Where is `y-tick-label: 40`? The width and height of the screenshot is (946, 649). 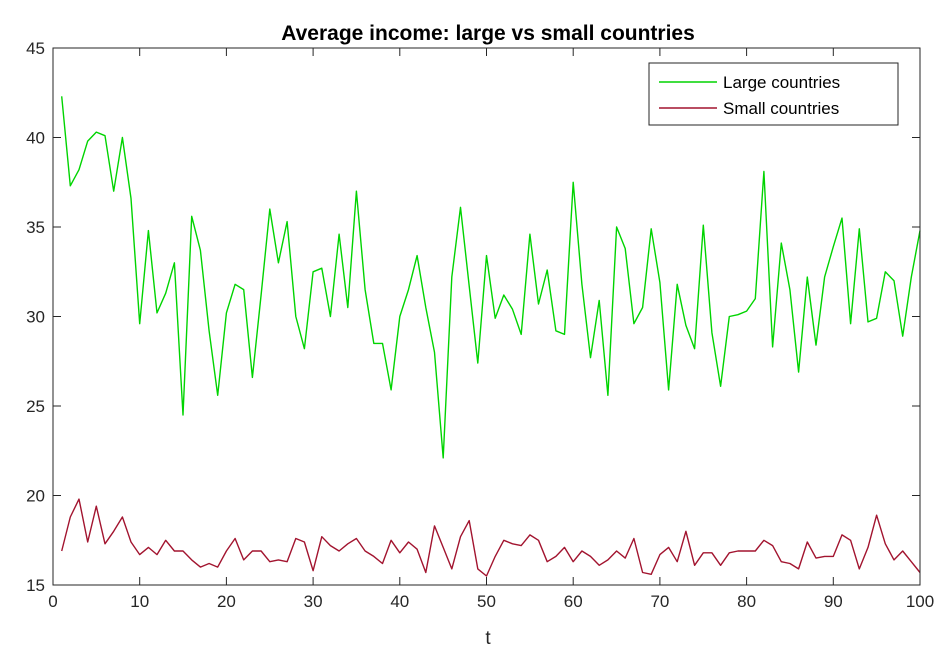
y-tick-label: 40 is located at coordinates (35, 138).